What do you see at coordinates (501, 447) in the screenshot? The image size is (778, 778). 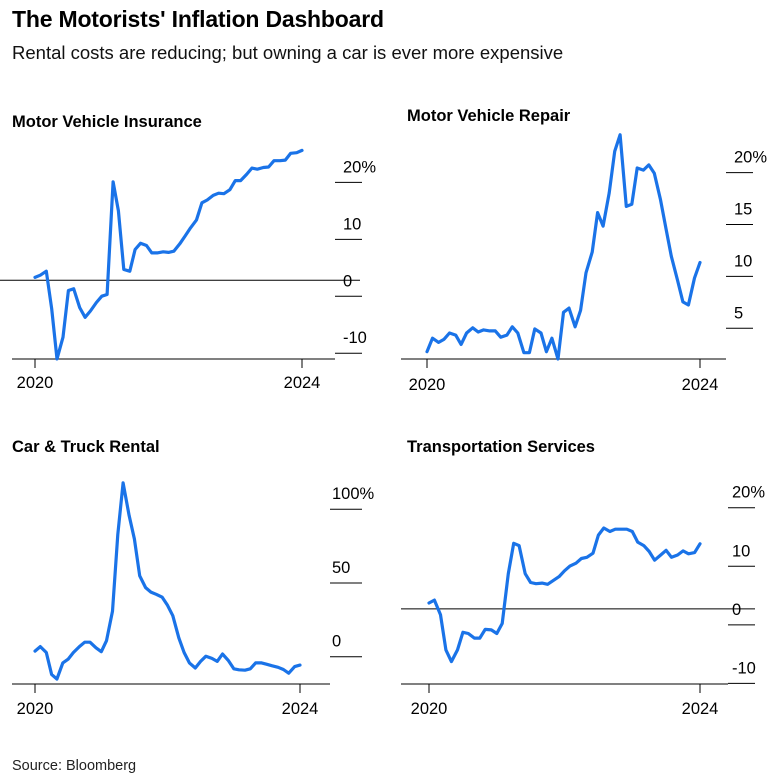 I see `chart-title: Transportation Services` at bounding box center [501, 447].